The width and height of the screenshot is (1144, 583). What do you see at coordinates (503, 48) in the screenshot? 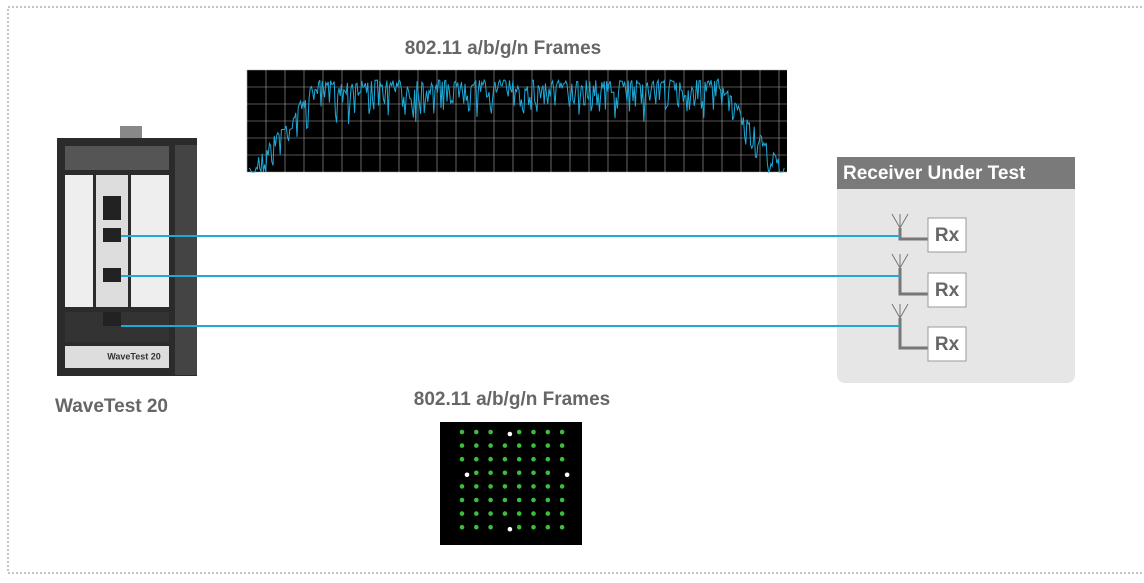
I see `spectrum-title: 802.11 a/b/g/n Frames` at bounding box center [503, 48].